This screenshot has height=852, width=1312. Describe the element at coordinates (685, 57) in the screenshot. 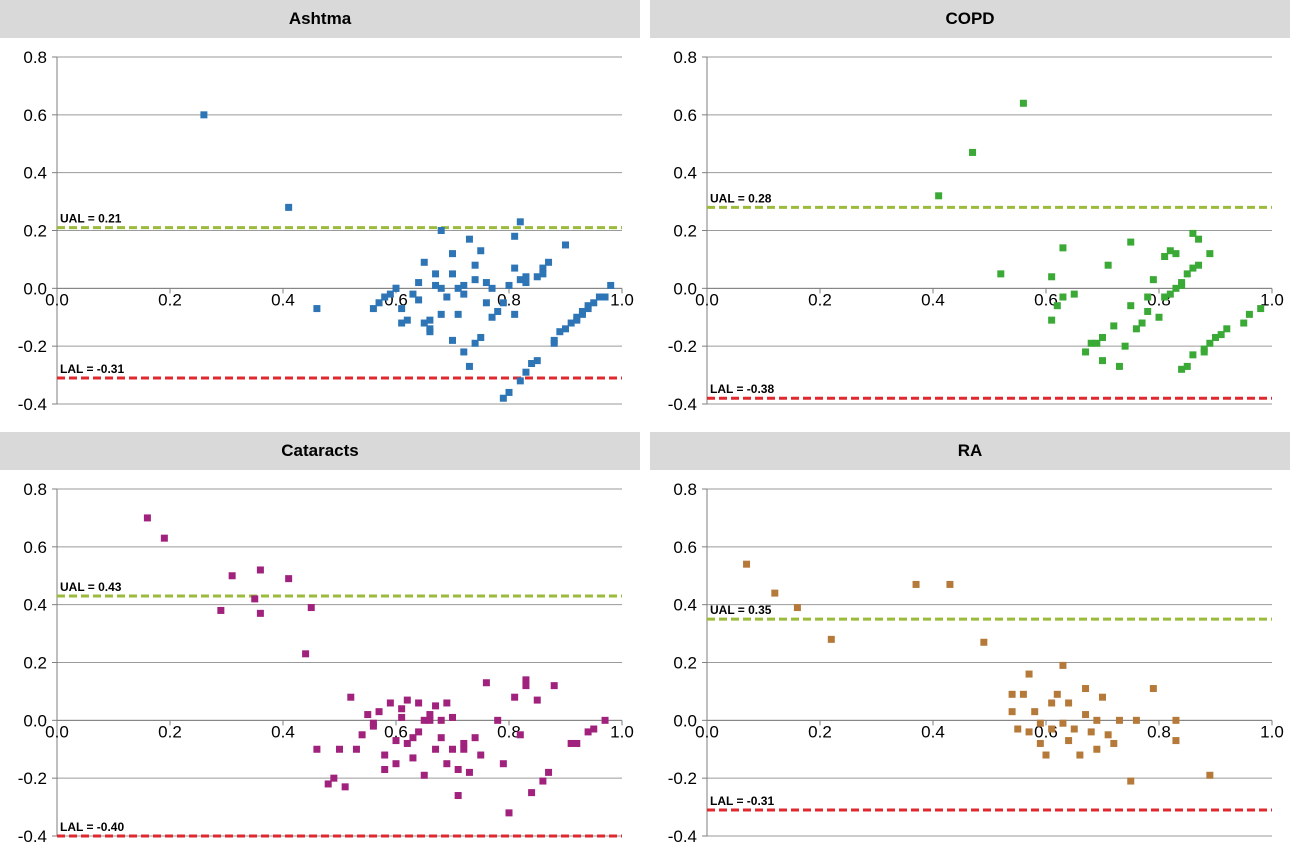

I see `y-tick-label: 0.8` at that location.